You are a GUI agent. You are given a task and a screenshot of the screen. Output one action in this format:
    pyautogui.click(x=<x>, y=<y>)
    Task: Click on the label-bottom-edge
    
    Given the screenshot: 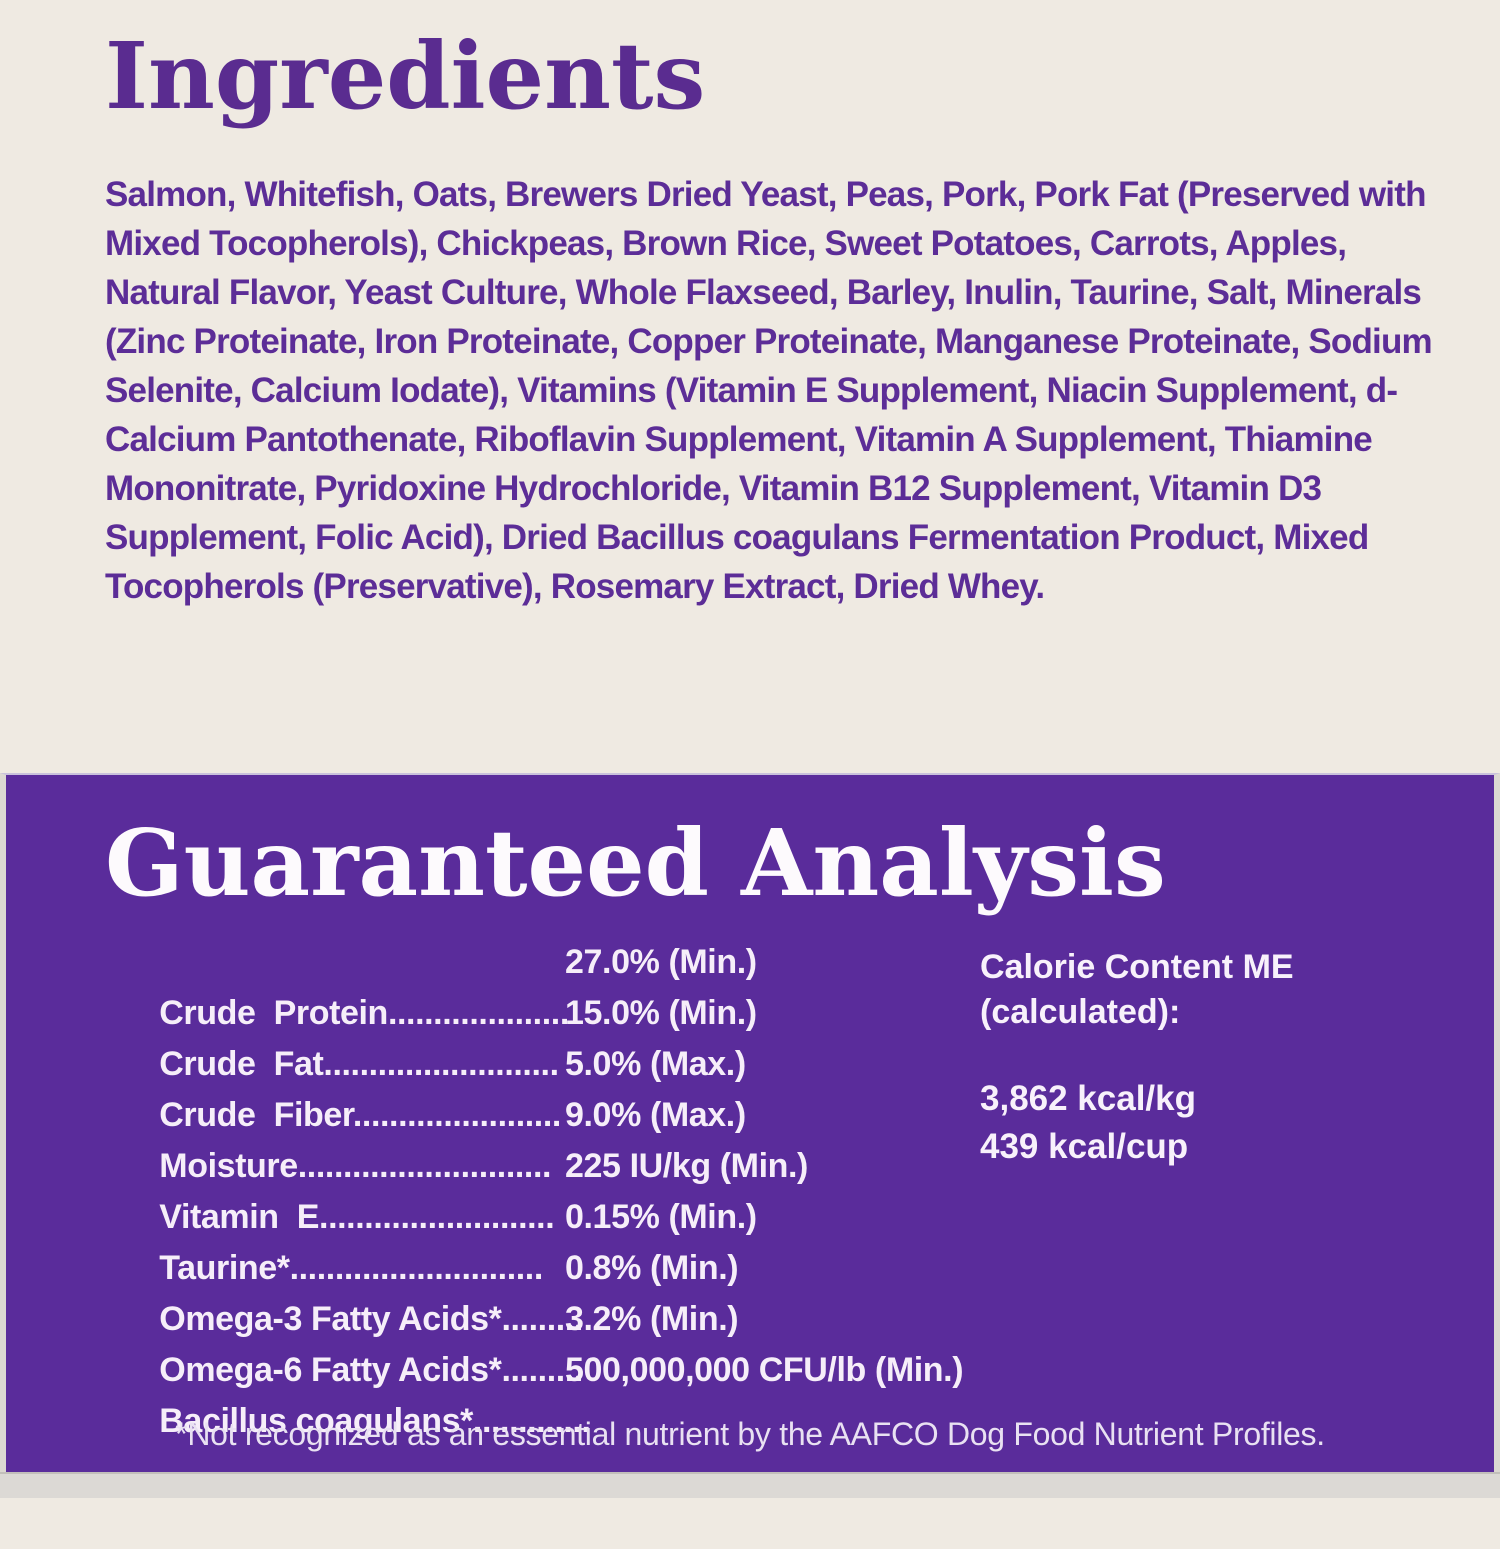 What is the action you would take?
    pyautogui.click(x=750, y=1485)
    